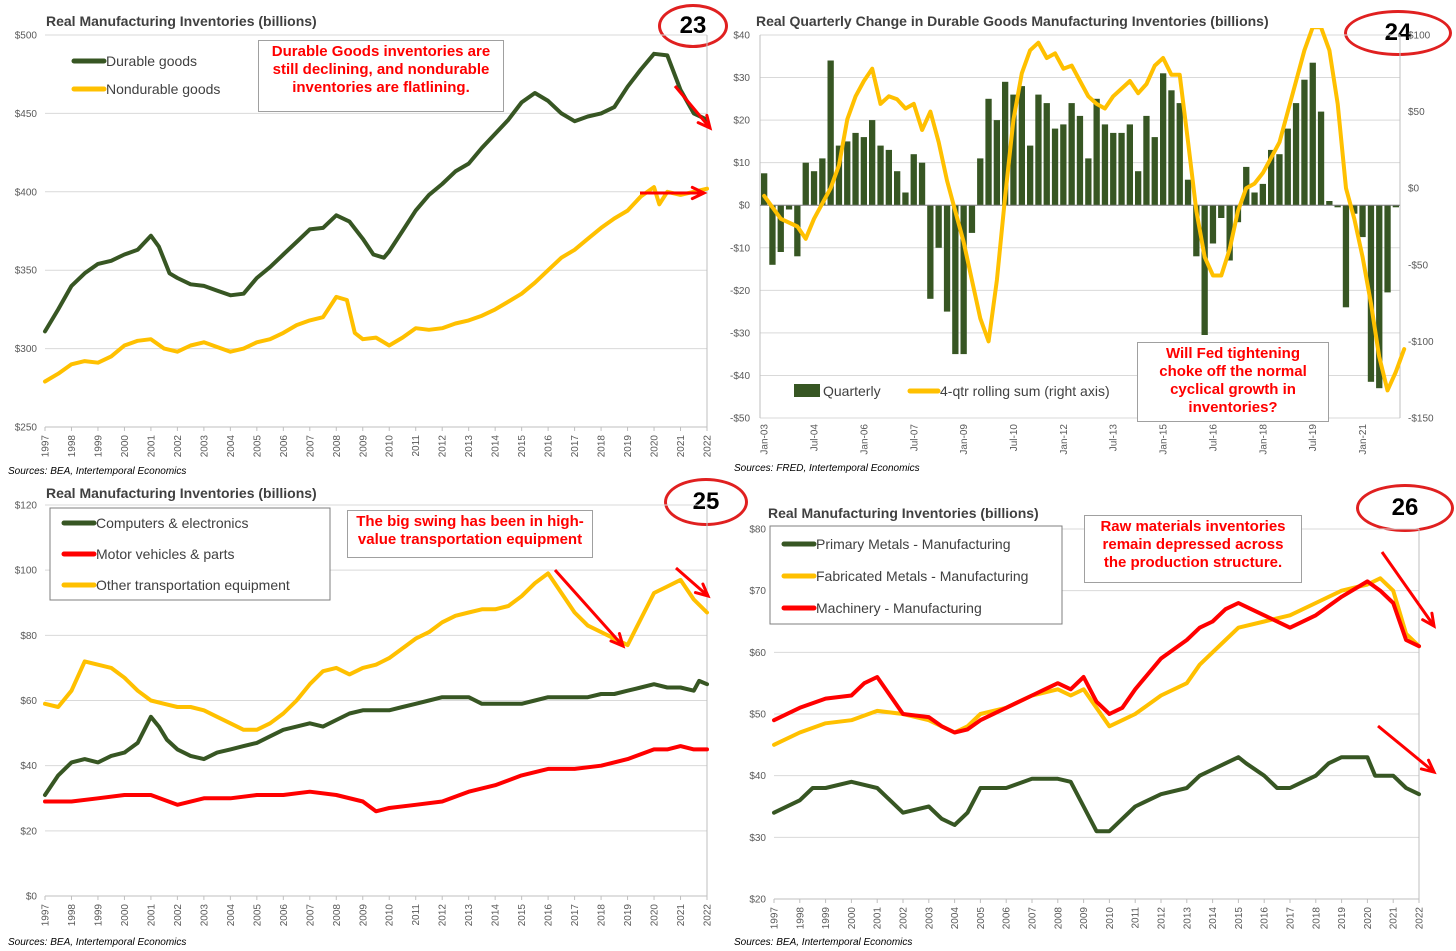  I want to click on y-tick-label: -$20, so click(740, 291).